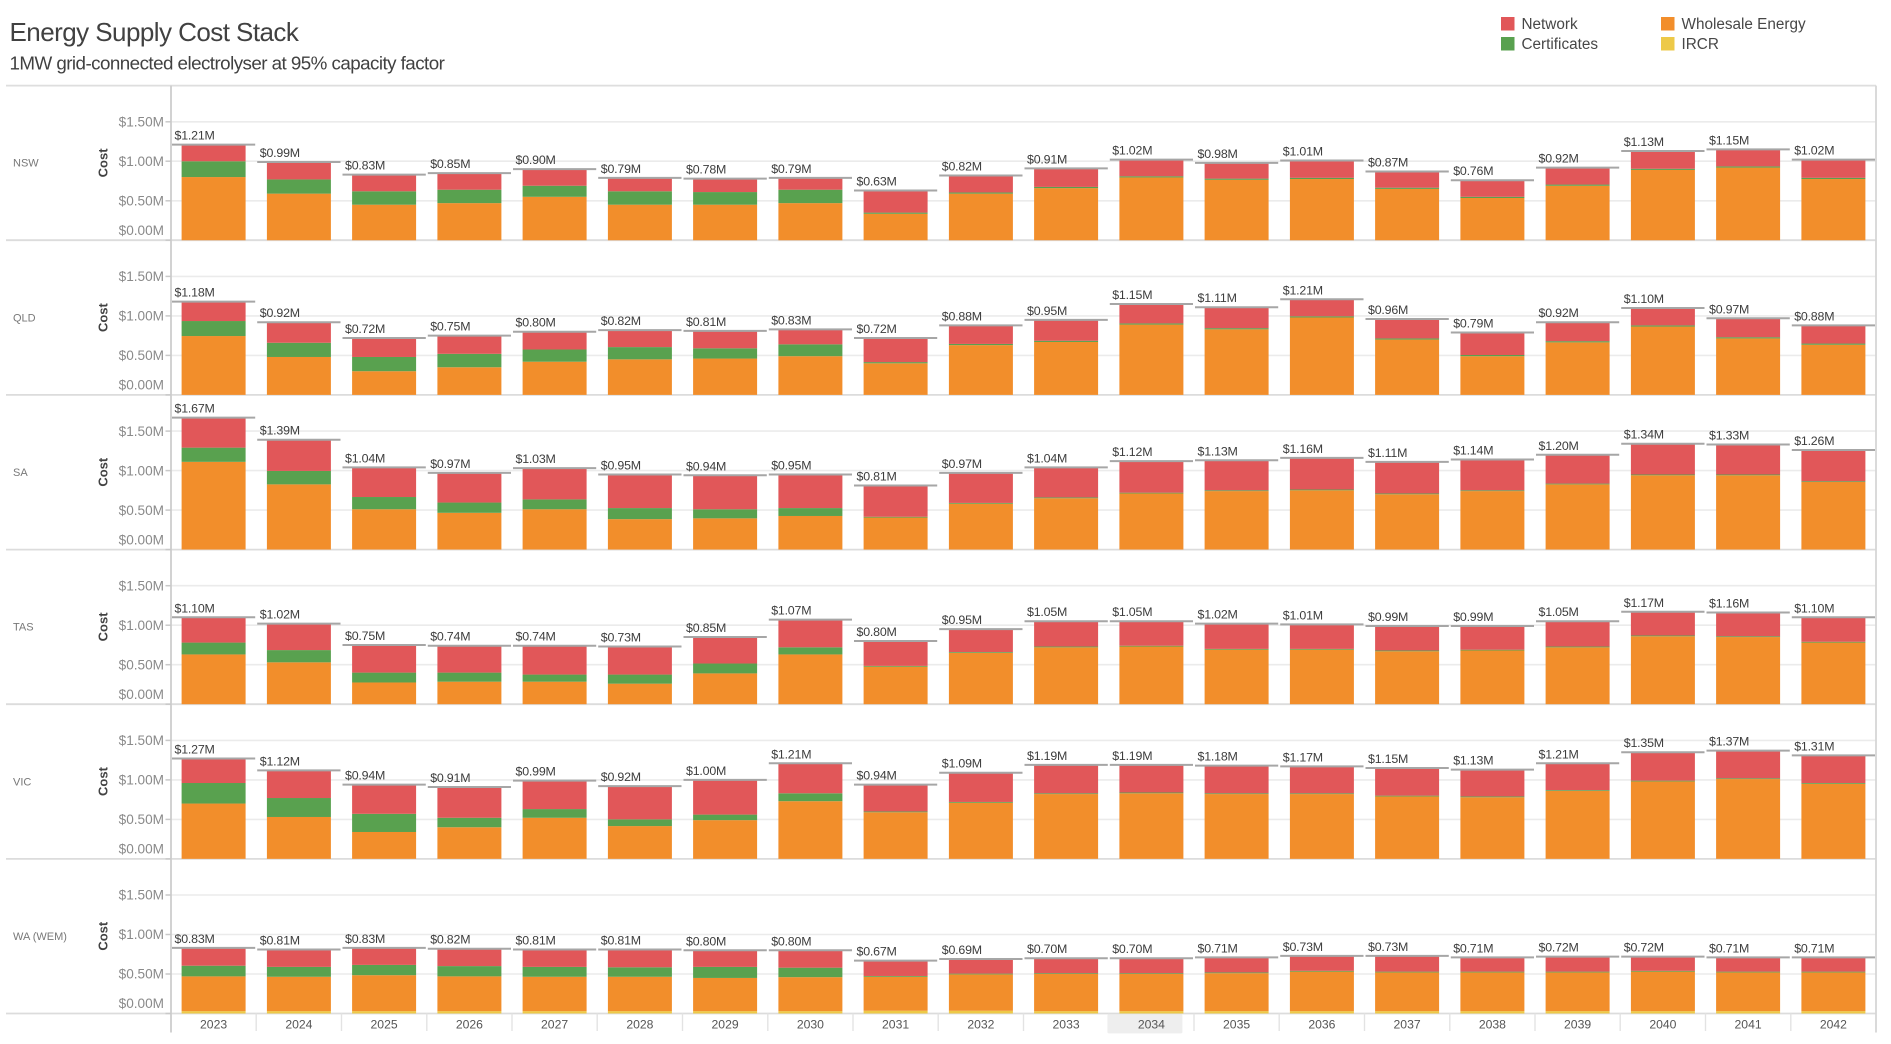 The width and height of the screenshot is (1891, 1044). Describe the element at coordinates (1388, 163) in the screenshot. I see `svg-text: $0.87M` at that location.